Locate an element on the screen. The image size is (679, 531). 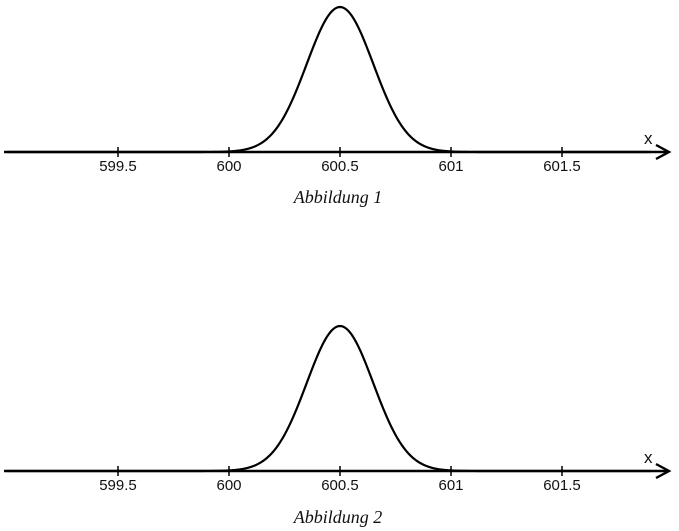
figure-caption: Abbildung 2 is located at coordinates (338, 517).